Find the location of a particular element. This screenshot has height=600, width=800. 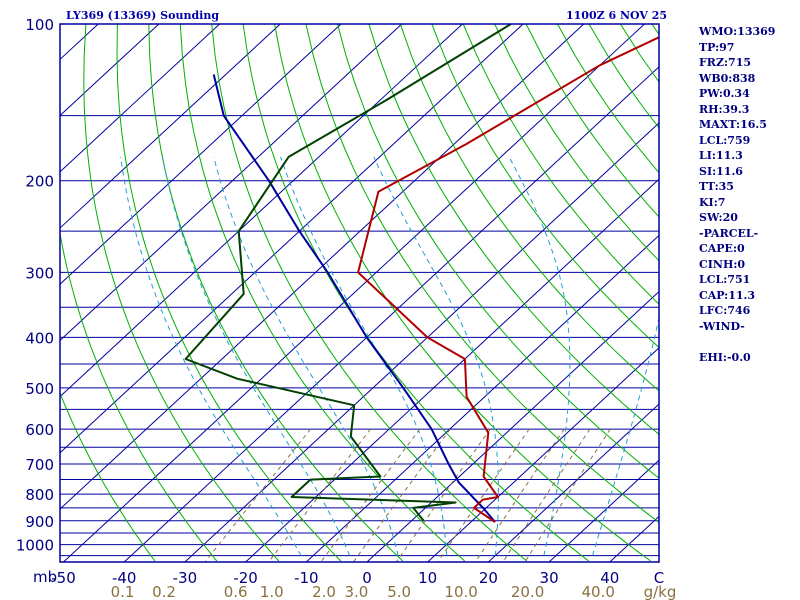

index-tp: TP:97 is located at coordinates (717, 47).